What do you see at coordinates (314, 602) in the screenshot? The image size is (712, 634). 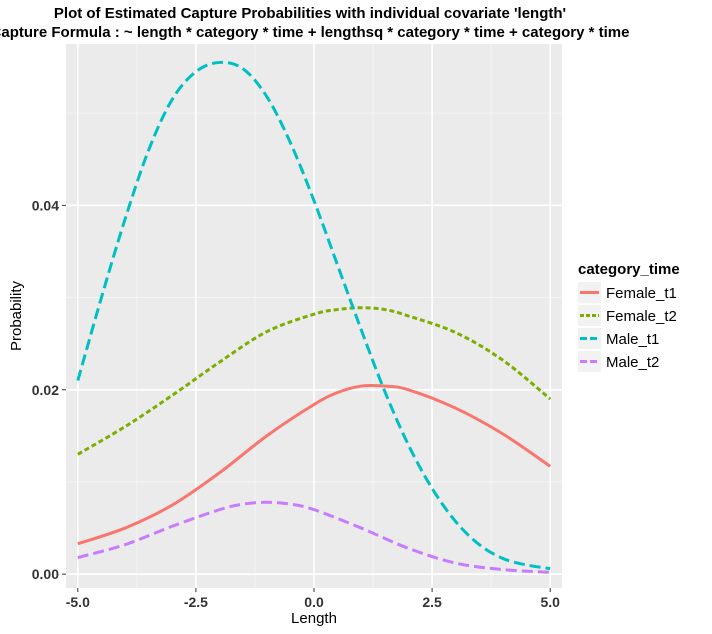 I see `x-tick-label: 0.0` at bounding box center [314, 602].